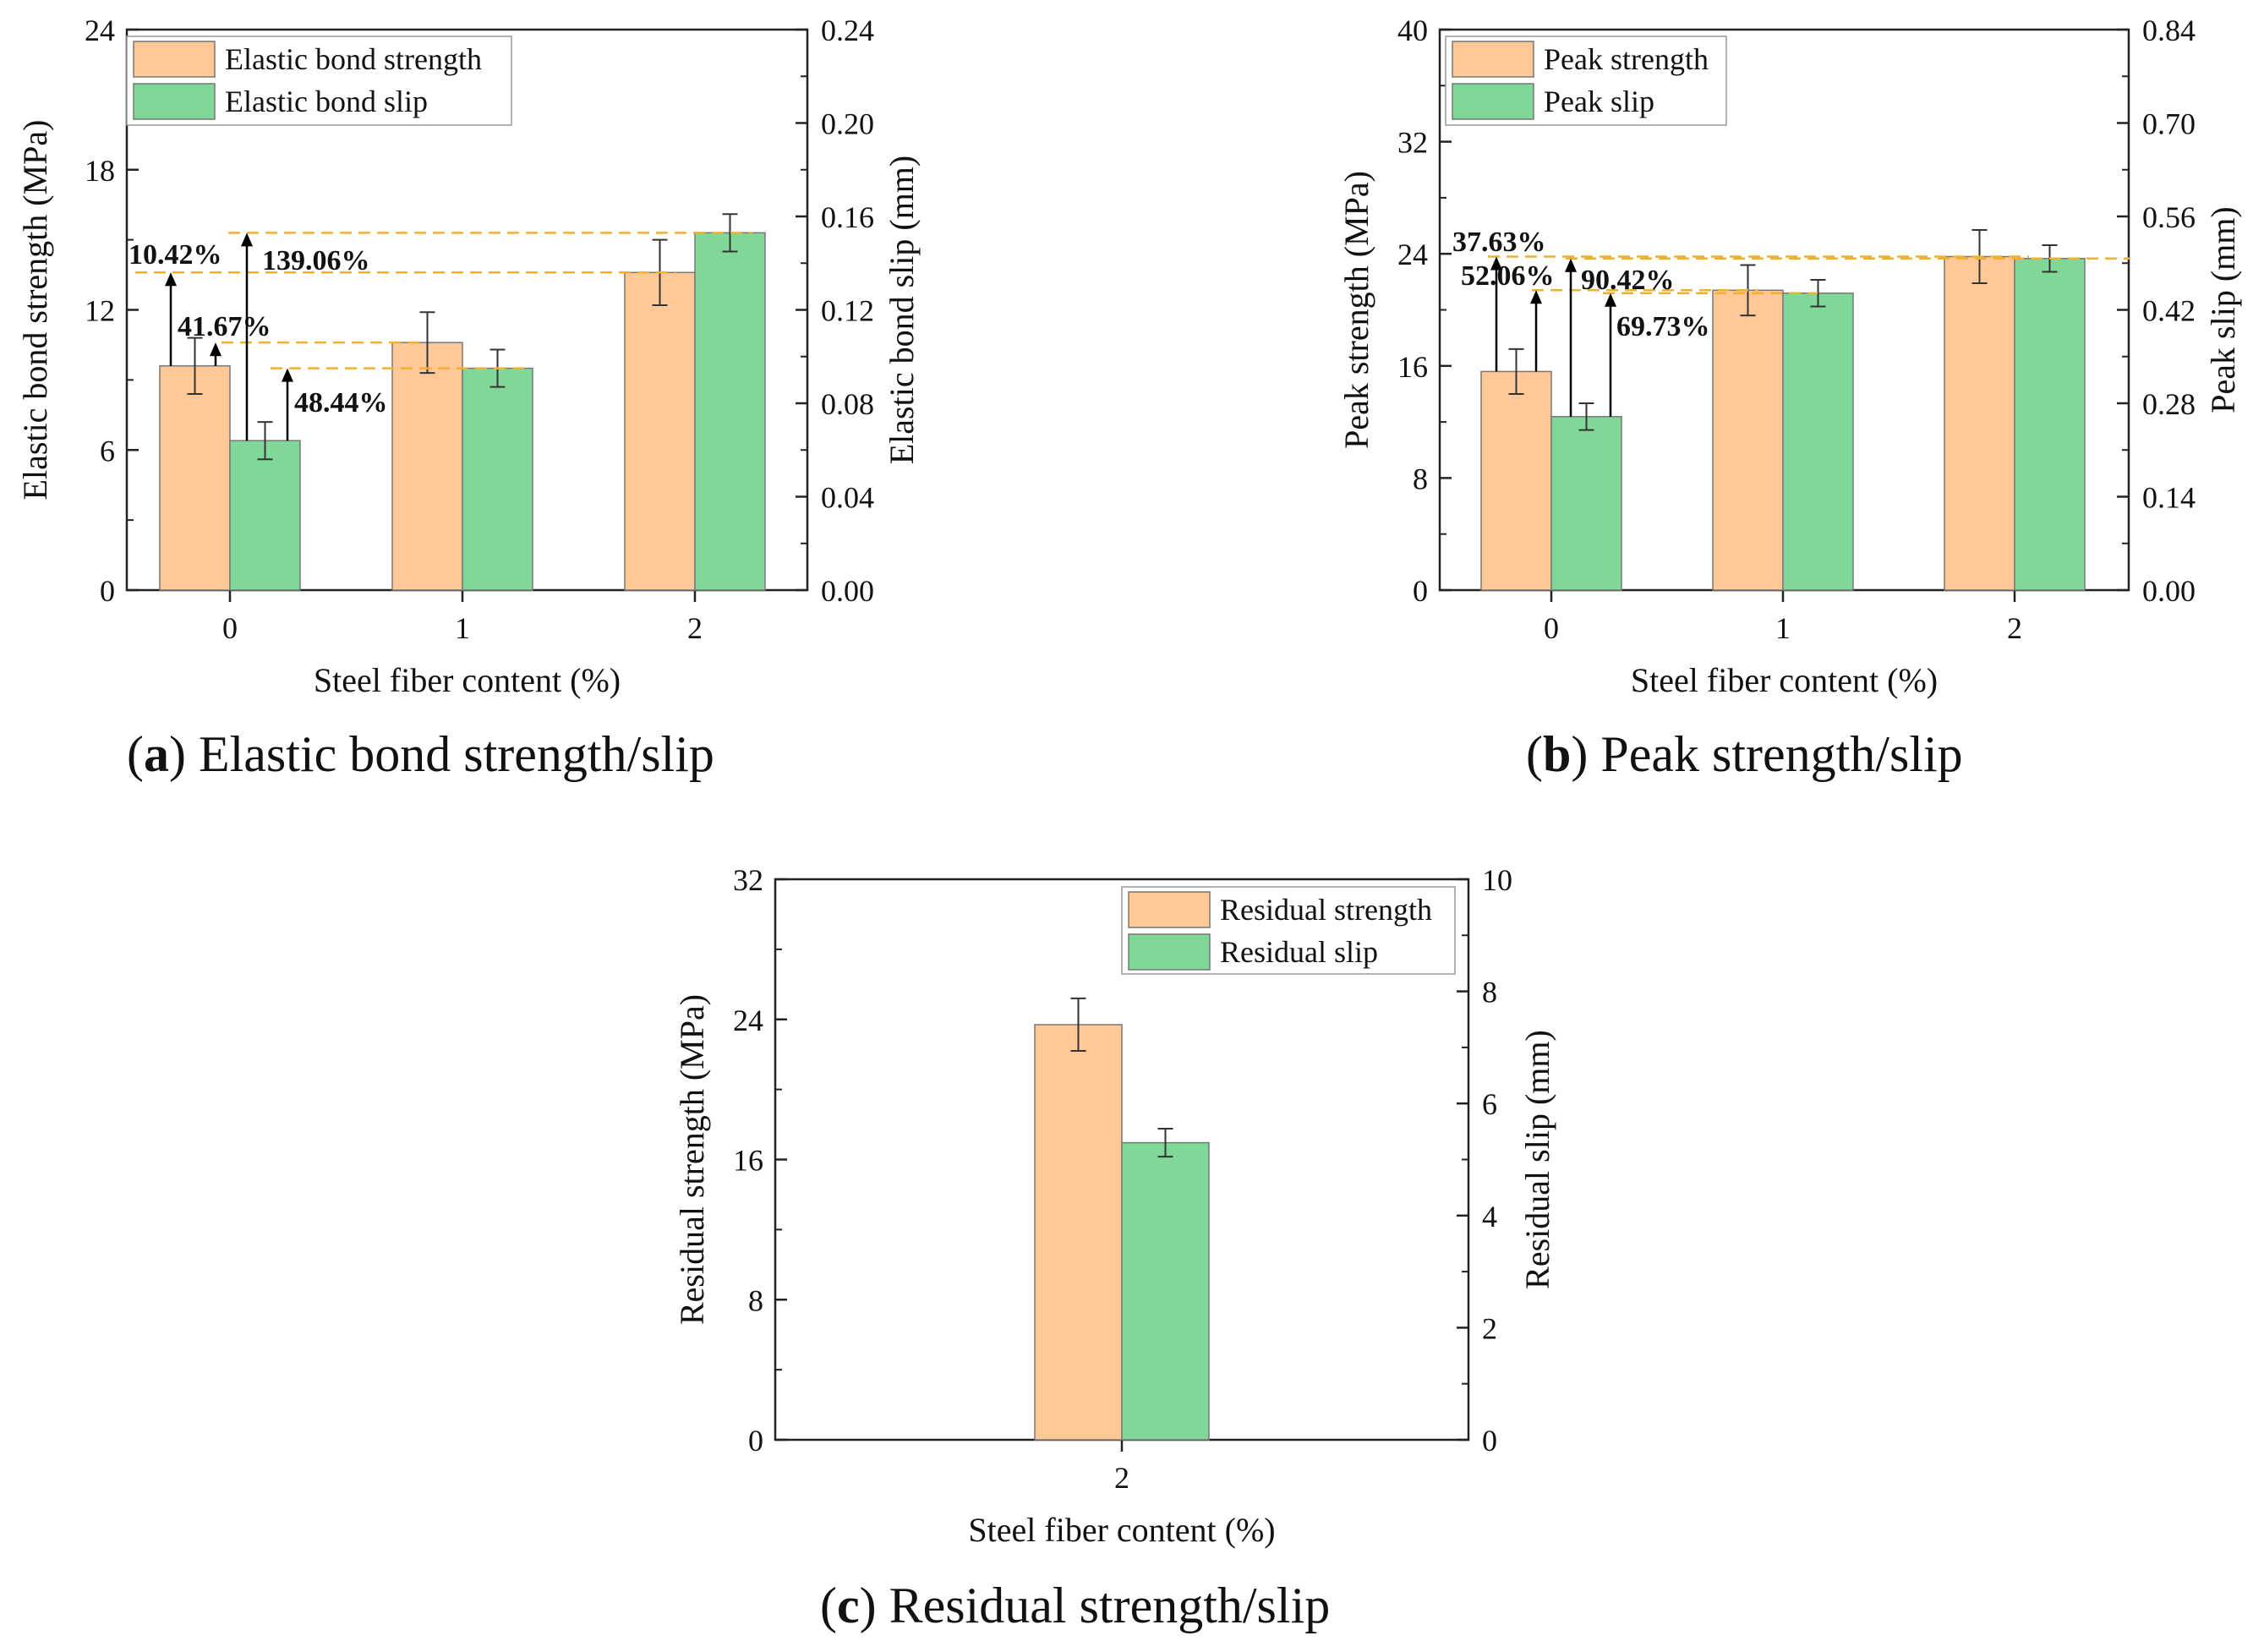  I want to click on y-axis-right-title: Residual slip (mm), so click(1537, 1159).